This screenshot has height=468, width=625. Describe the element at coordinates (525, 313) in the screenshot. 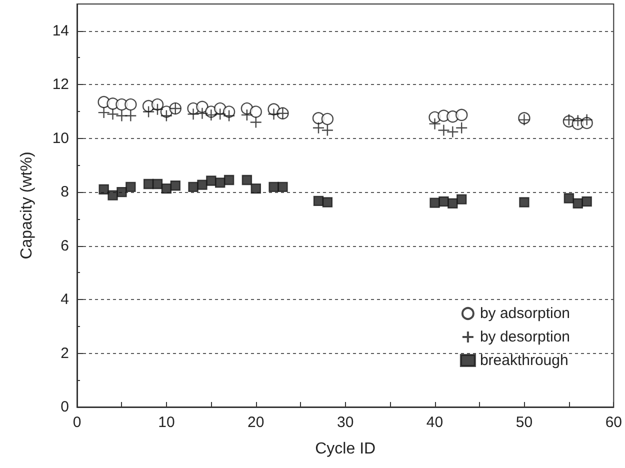

I see `legend-label: by adsorption` at that location.